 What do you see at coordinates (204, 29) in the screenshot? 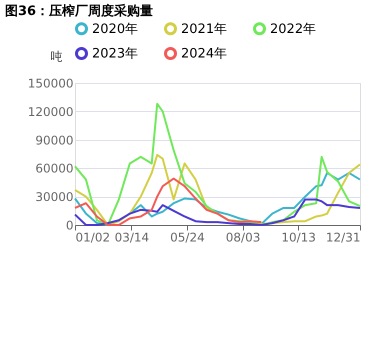
I see `legend-label: 2021年` at bounding box center [204, 29].